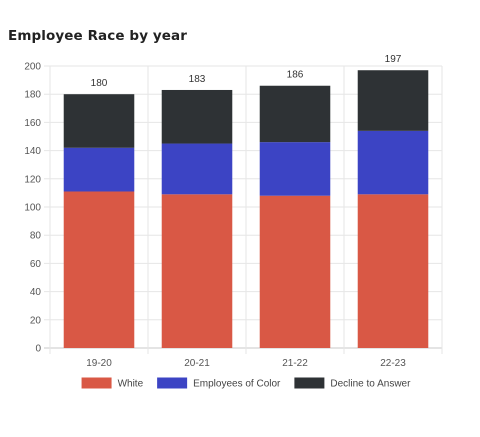 The image size is (480, 437). I want to click on y-tick-label: 160, so click(32, 123).